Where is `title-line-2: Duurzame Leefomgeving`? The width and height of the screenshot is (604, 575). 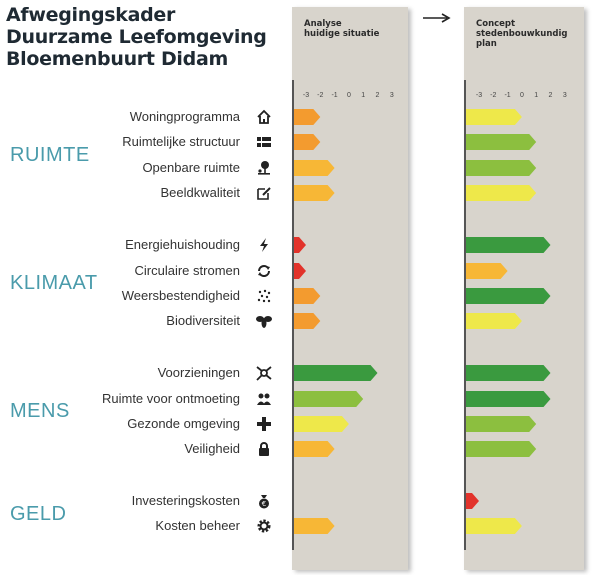
title-line-2: Duurzame Leefomgeving is located at coordinates (136, 37).